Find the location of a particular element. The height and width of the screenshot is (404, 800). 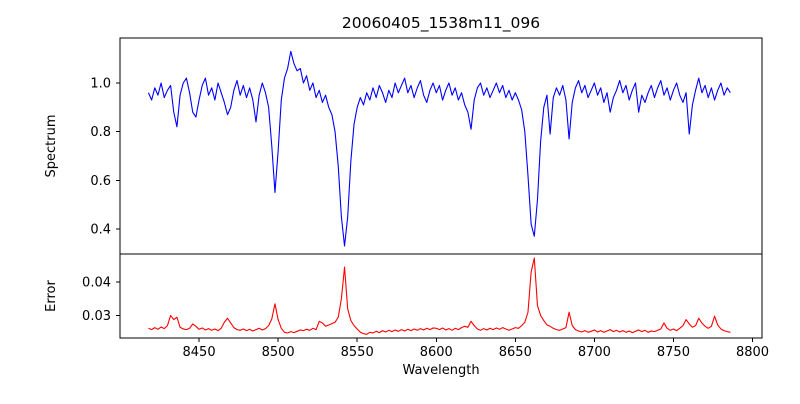

x-axis-label: Wavelength is located at coordinates (440, 370).